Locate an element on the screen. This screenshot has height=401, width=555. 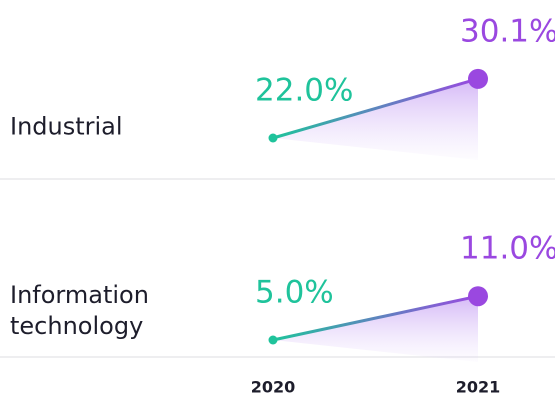
value-label: 5.0% is located at coordinates (294, 293).